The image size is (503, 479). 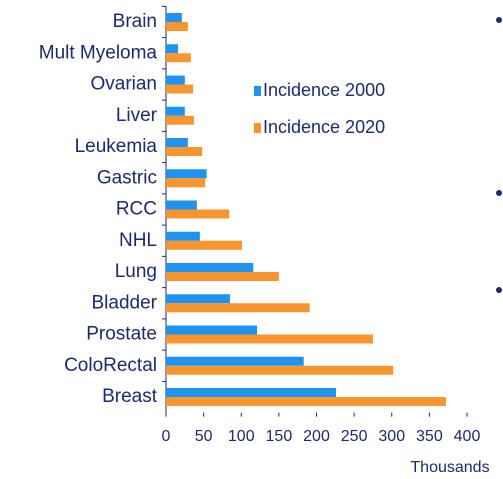 I want to click on y-tick-label: Brain, so click(x=135, y=21).